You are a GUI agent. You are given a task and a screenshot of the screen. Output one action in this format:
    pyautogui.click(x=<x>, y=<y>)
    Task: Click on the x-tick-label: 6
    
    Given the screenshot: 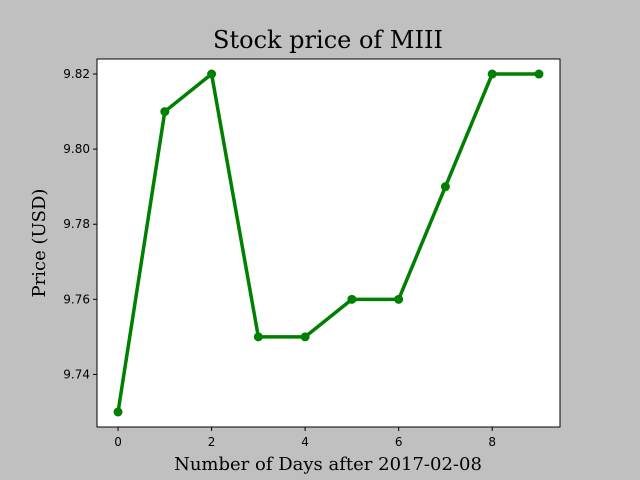 What is the action you would take?
    pyautogui.click(x=399, y=442)
    